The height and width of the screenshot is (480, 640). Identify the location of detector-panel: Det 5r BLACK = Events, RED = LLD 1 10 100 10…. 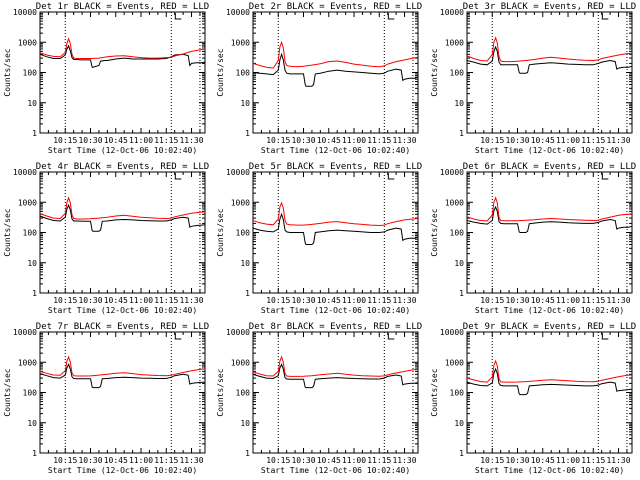
(319, 238).